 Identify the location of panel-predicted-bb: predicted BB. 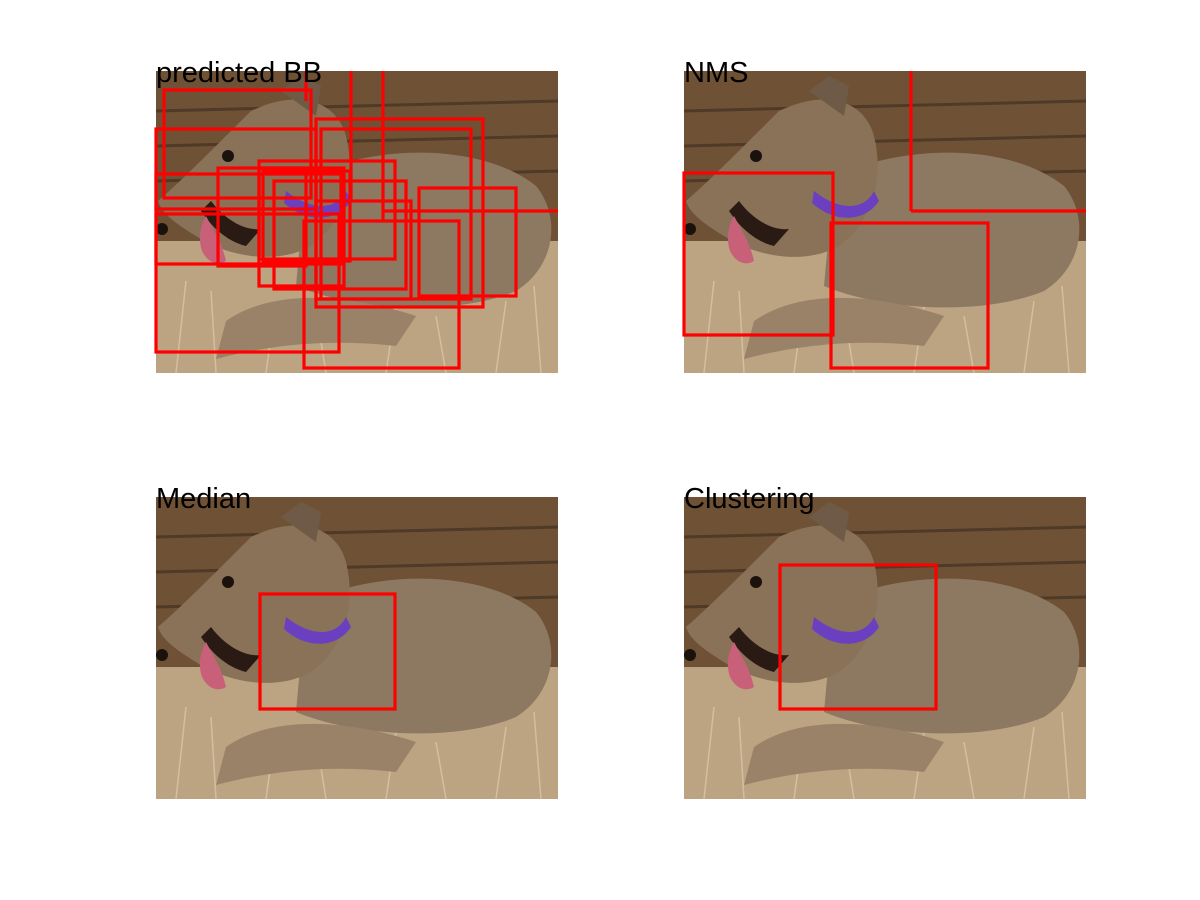
(356, 215).